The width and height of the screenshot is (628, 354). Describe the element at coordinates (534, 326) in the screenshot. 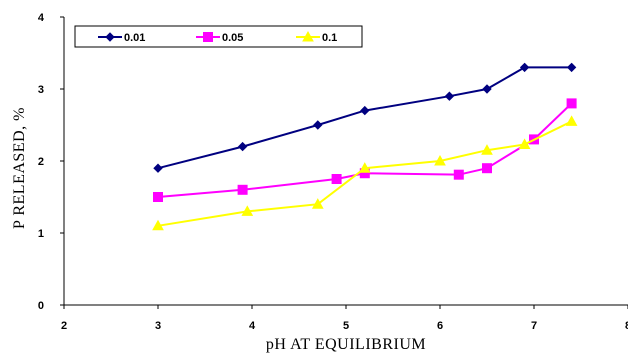

I see `x-tick-label: 7` at that location.